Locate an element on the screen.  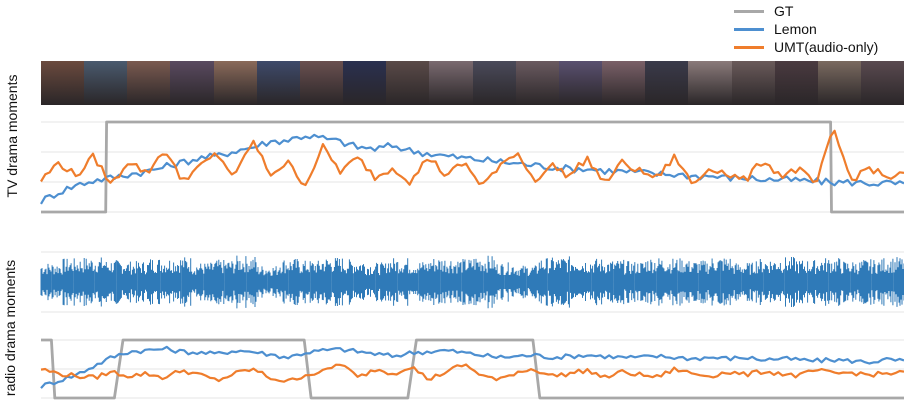
video-thumbnail-strip is located at coordinates (472, 83).